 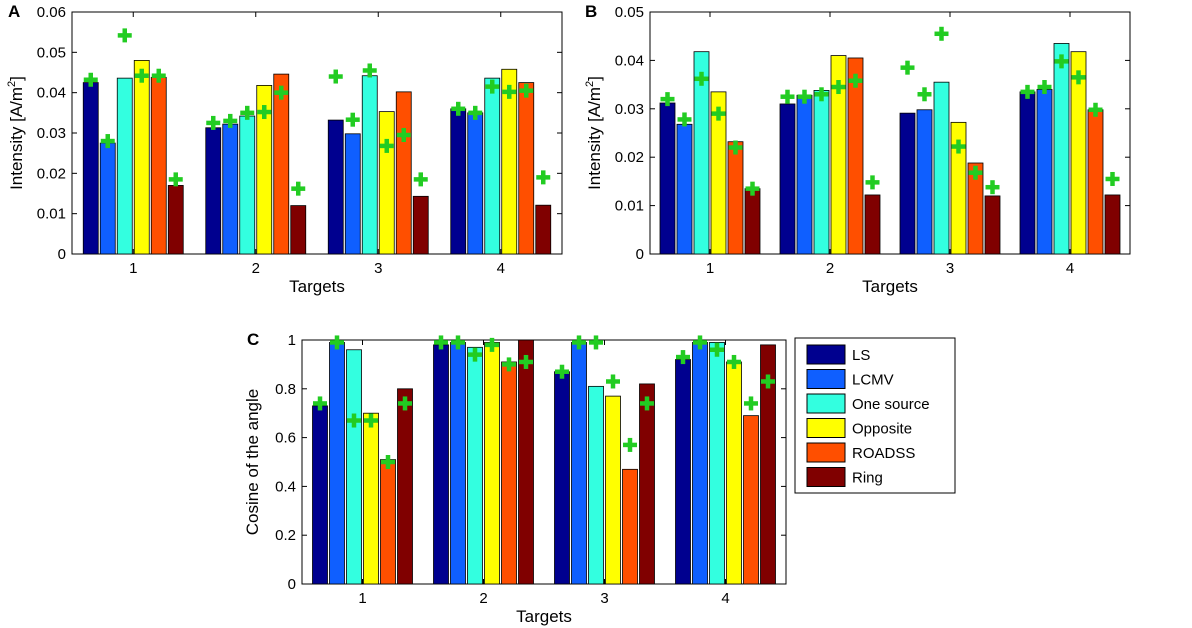 I want to click on y-tick-label: 0.05, so click(x=629, y=12).